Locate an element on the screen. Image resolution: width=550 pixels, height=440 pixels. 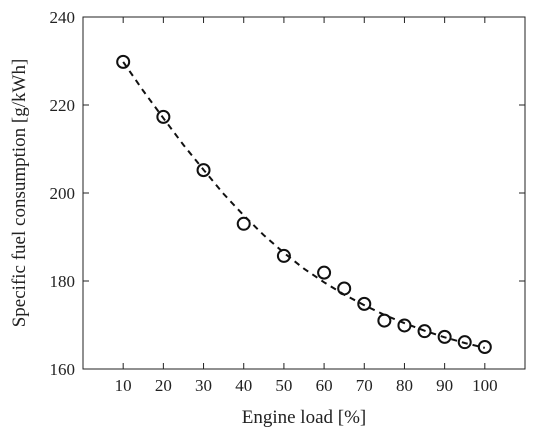
y-tick-label: 240 is located at coordinates (63, 17).